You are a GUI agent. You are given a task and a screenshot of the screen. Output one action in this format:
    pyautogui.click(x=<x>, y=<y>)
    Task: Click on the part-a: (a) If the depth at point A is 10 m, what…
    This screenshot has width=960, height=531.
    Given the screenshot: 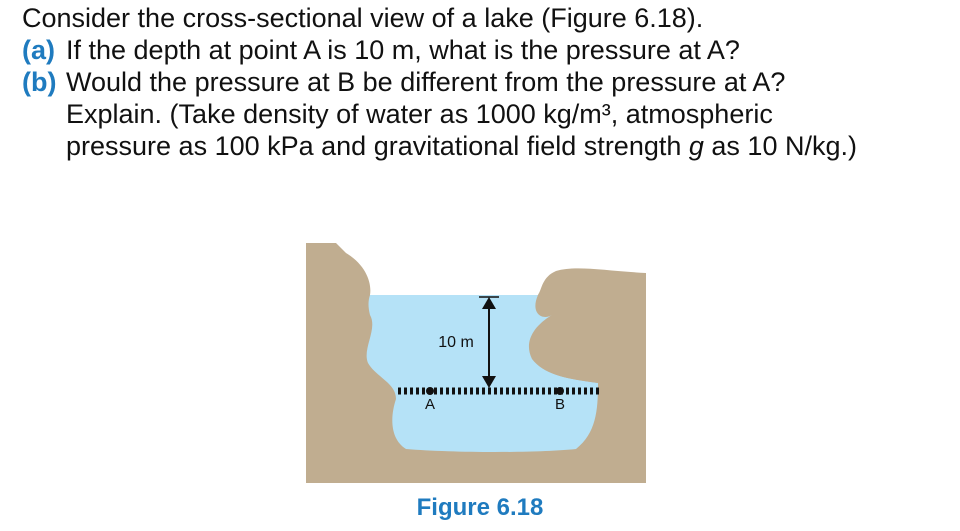 What is the action you would take?
    pyautogui.click(x=482, y=50)
    